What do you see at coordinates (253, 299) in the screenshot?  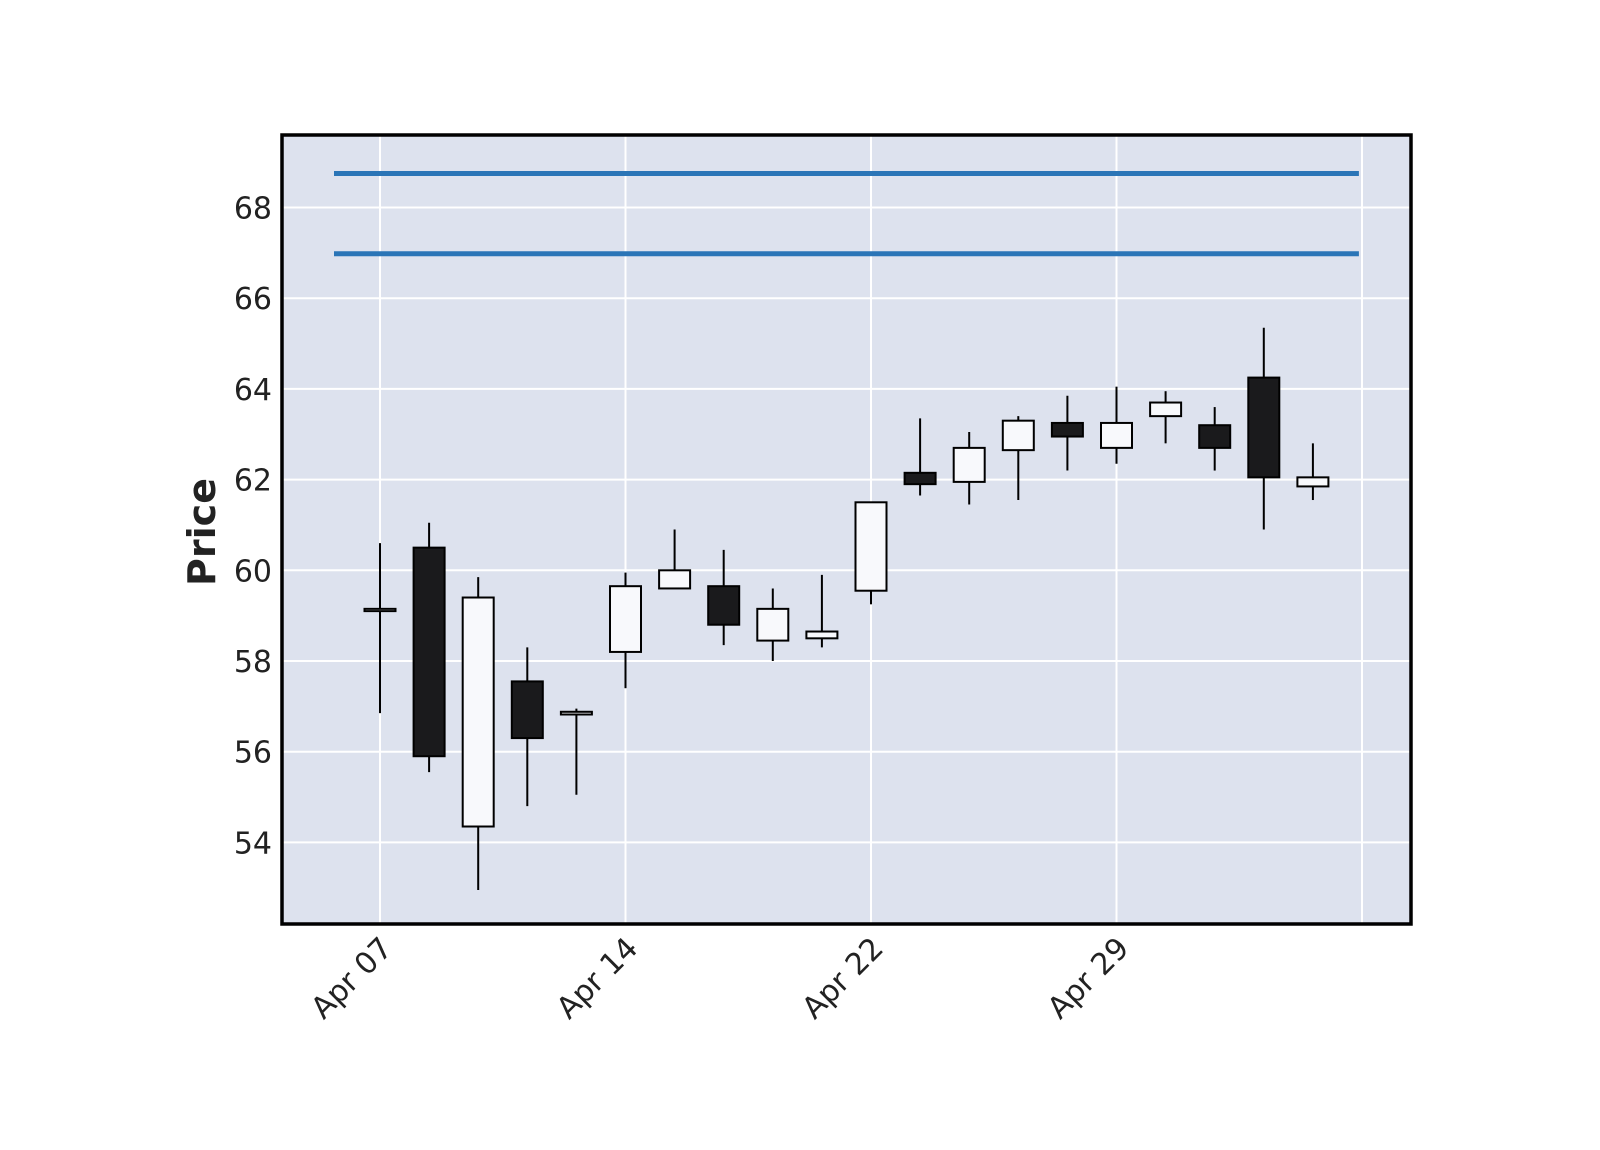 I see `y-tick-label: 66` at bounding box center [253, 299].